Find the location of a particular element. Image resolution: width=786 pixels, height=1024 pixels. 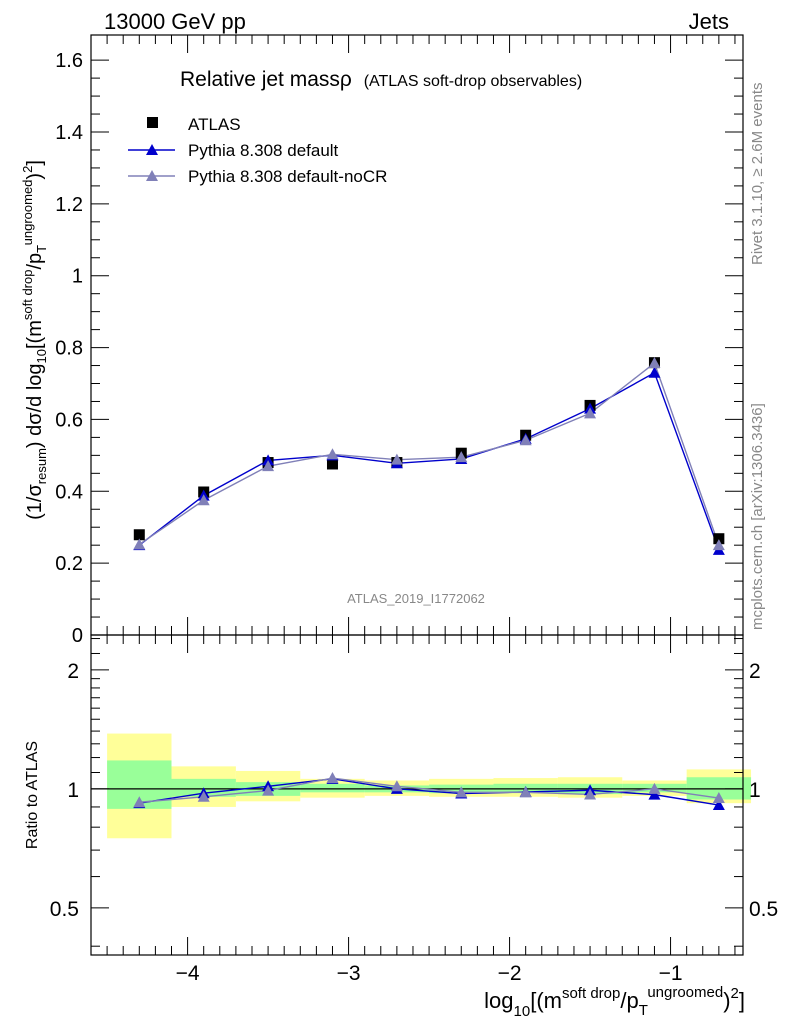

main-line-nocr is located at coordinates (429, 453).